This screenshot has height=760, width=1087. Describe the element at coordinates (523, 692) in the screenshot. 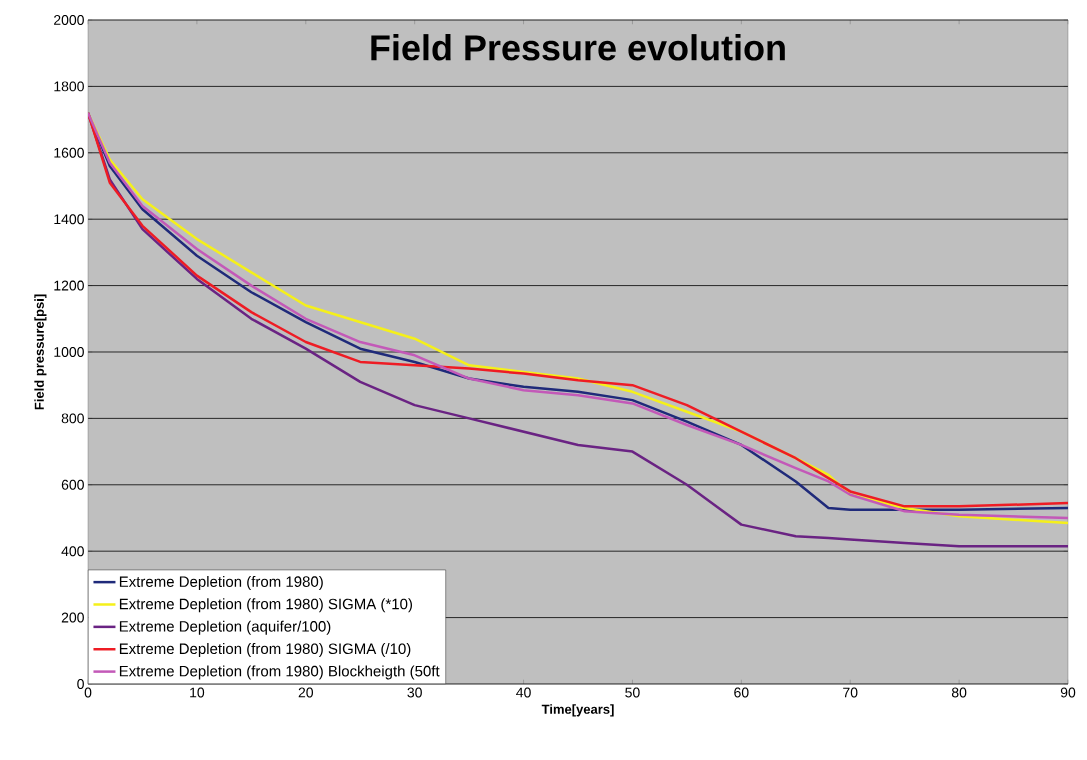

I see `x-tick-label: 40` at that location.